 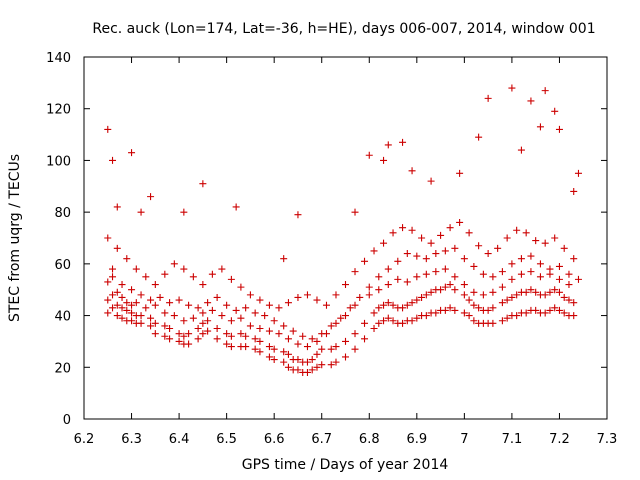 What do you see at coordinates (345, 465) in the screenshot?
I see `x-axis-title: GPS time / Days of year 2014` at bounding box center [345, 465].